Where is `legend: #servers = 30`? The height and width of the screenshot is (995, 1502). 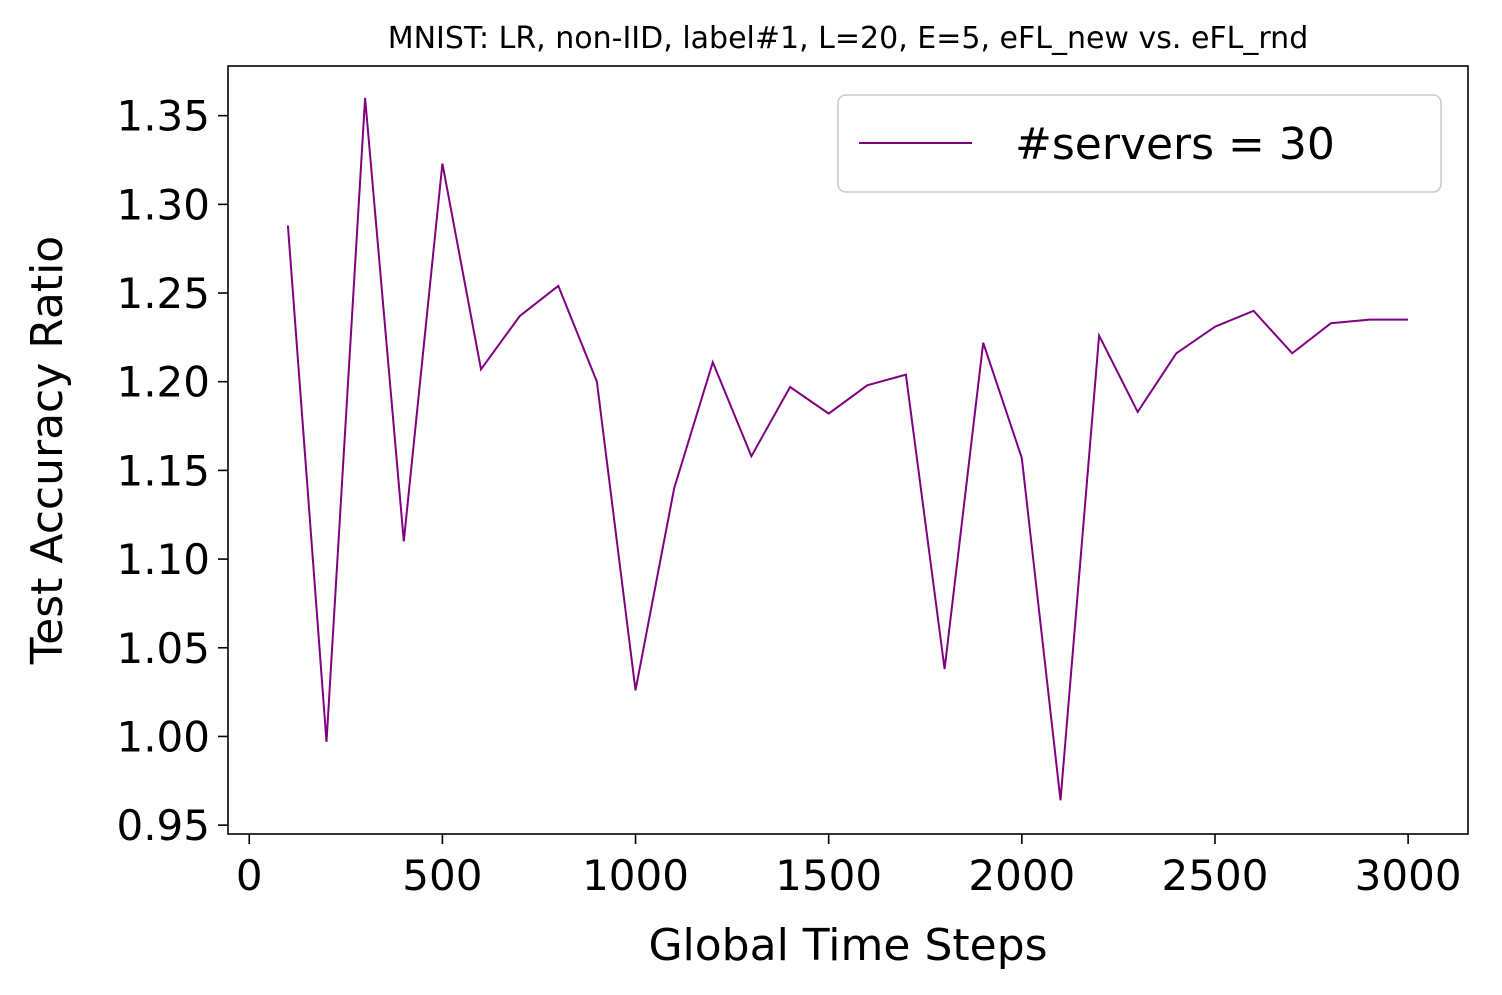 legend: #servers = 30 is located at coordinates (1139, 143).